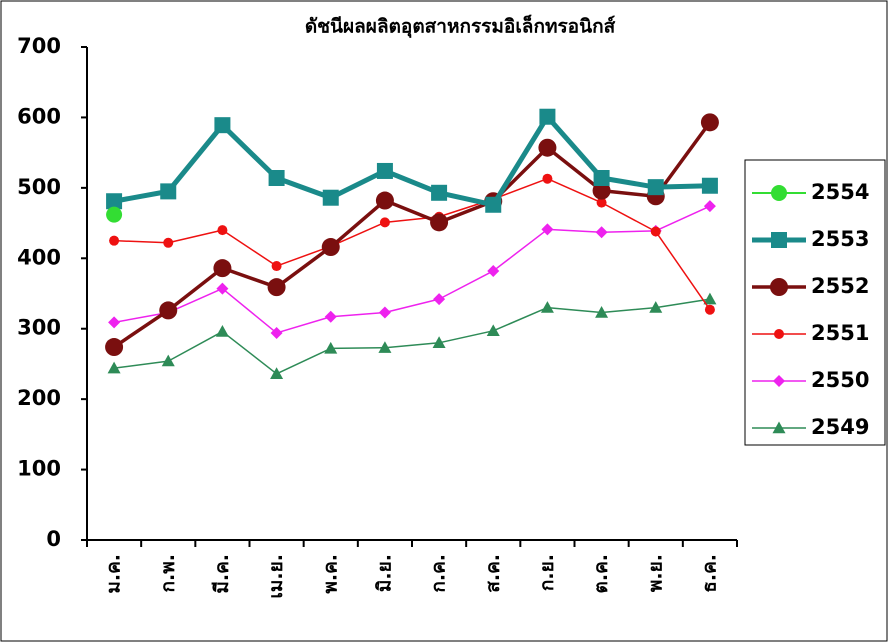 The height and width of the screenshot is (643, 889). Describe the element at coordinates (39, 328) in the screenshot. I see `y-tick-label: 300` at that location.